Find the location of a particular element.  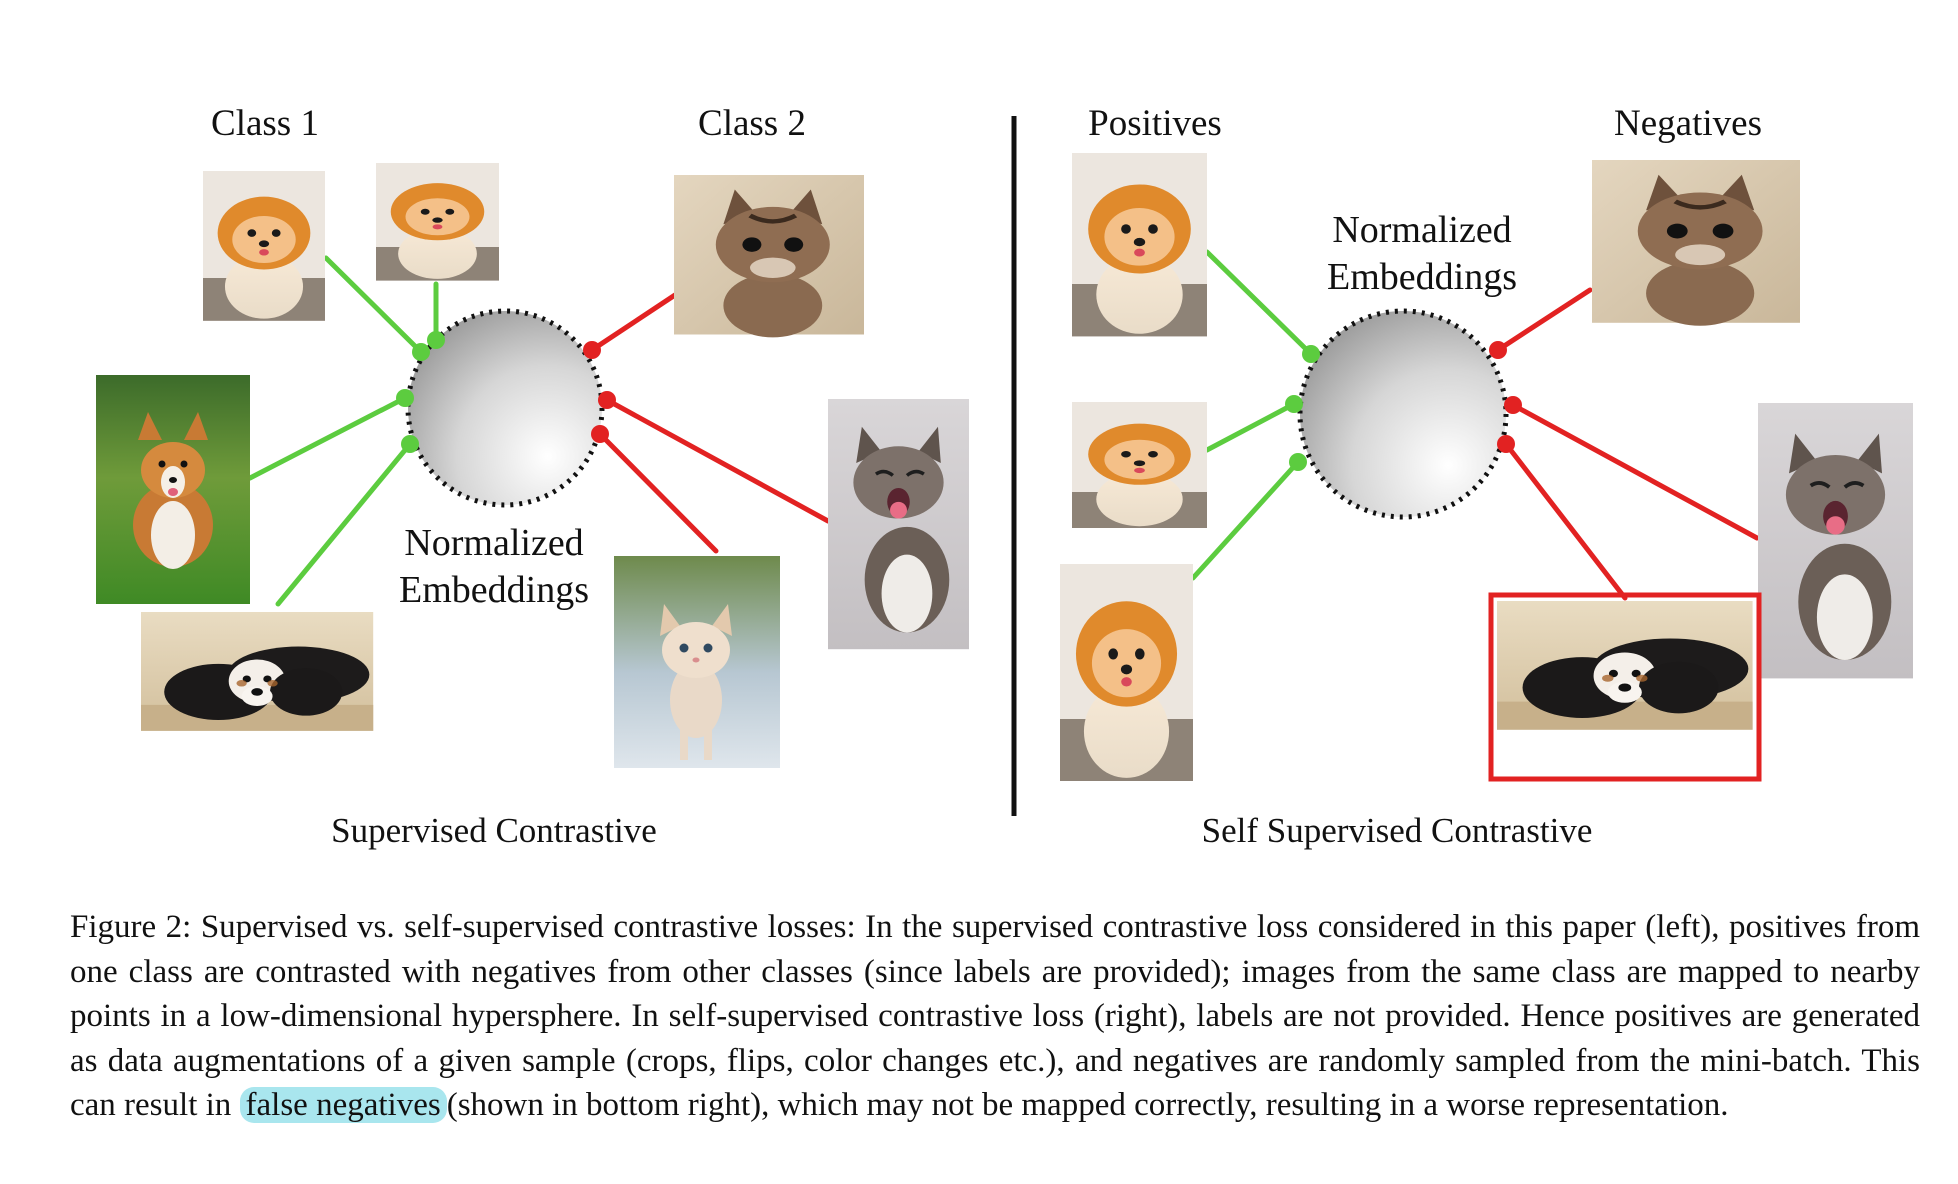

class1-label: Class 1 is located at coordinates (265, 123).